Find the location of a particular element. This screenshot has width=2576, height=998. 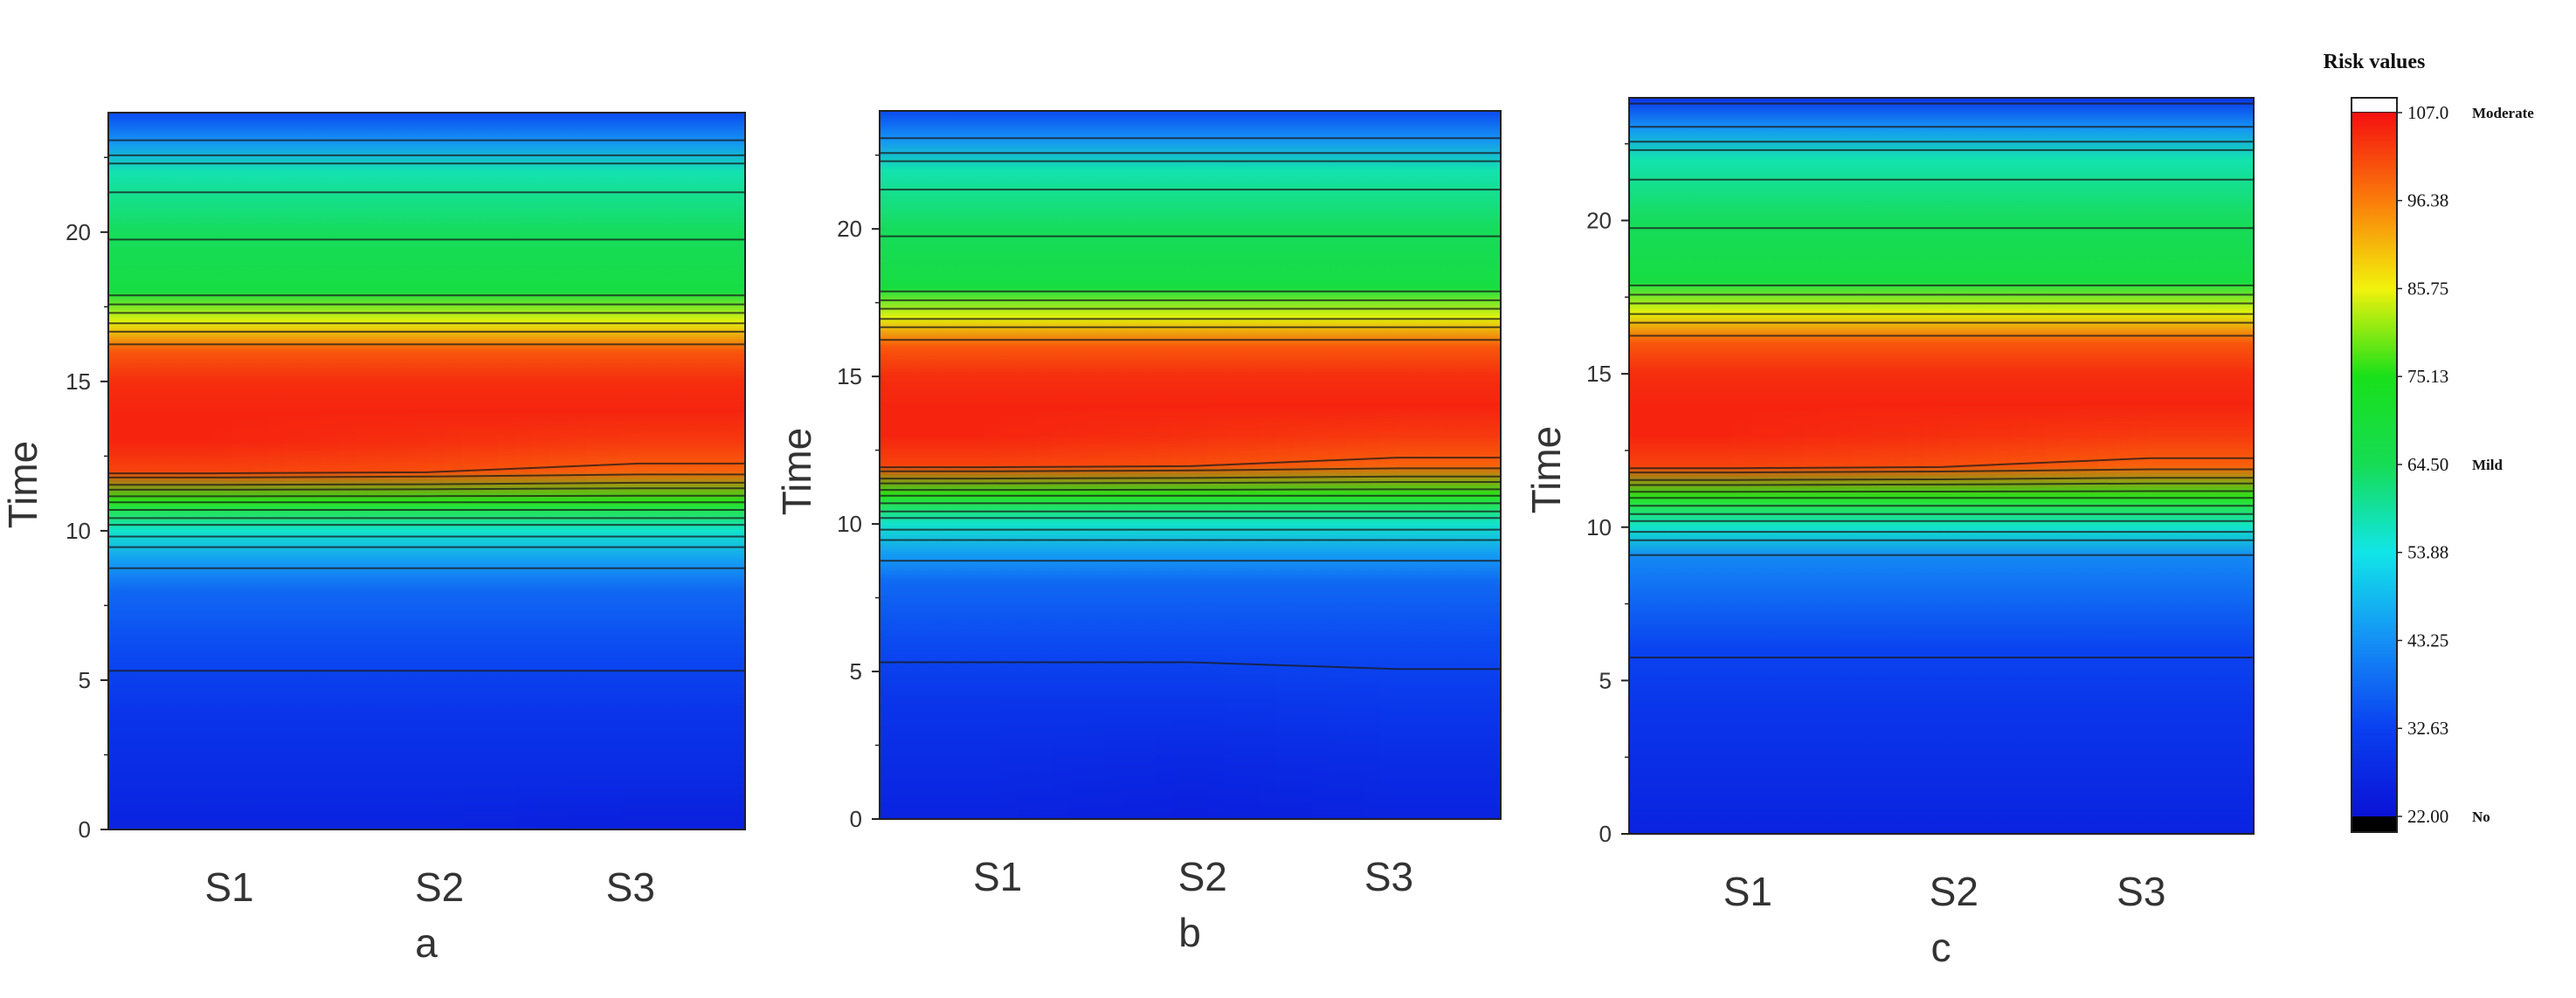

colorbar-over-cap is located at coordinates (2374, 105).